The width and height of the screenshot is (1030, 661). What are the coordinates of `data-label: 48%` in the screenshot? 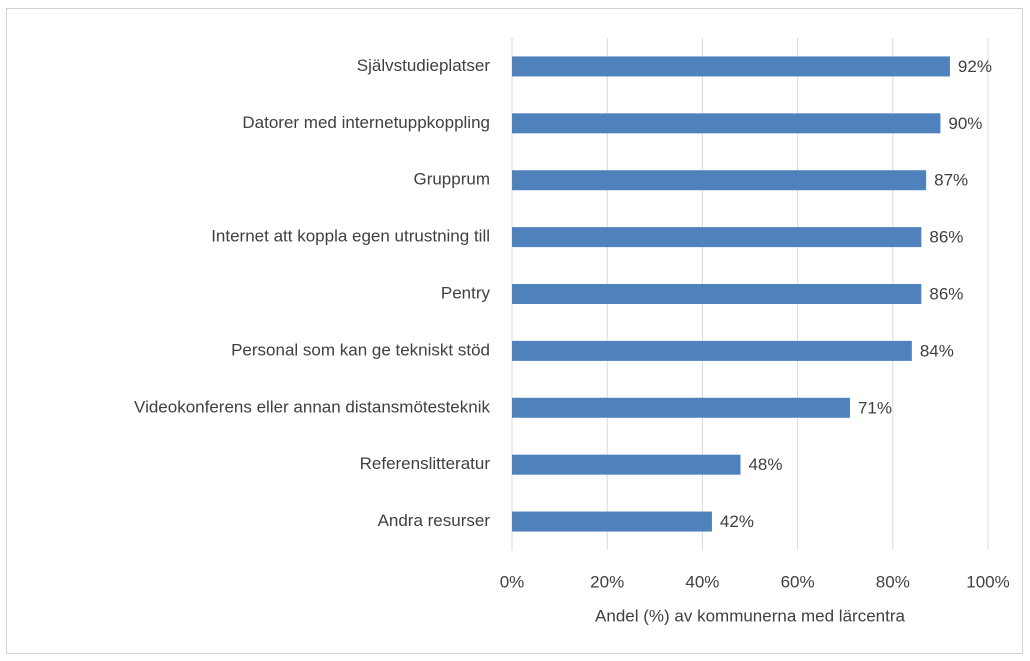 It's located at (765, 464).